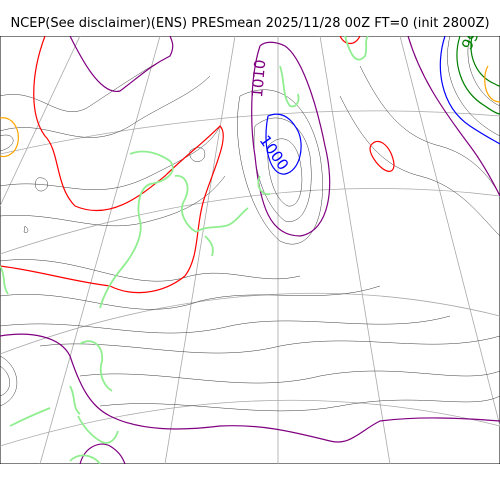 Image resolution: width=500 pixels, height=500 pixels. What do you see at coordinates (258, 79) in the screenshot?
I see `label-1010: 1010` at bounding box center [258, 79].